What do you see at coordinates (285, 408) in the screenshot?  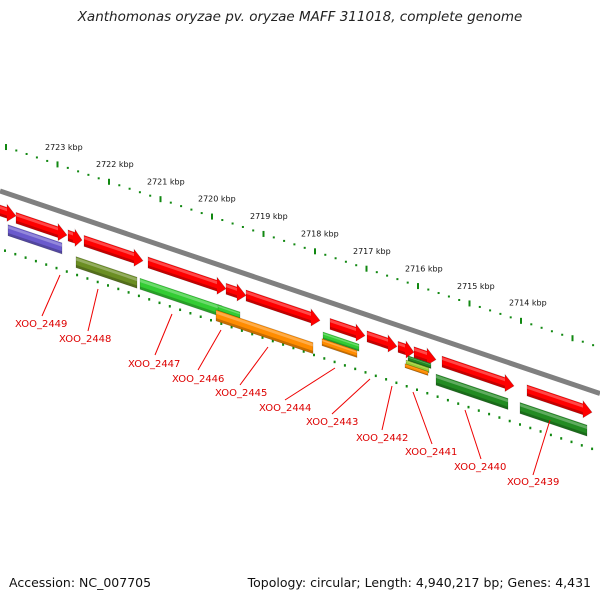 I see `gene-label: XOO_2444` at bounding box center [285, 408].